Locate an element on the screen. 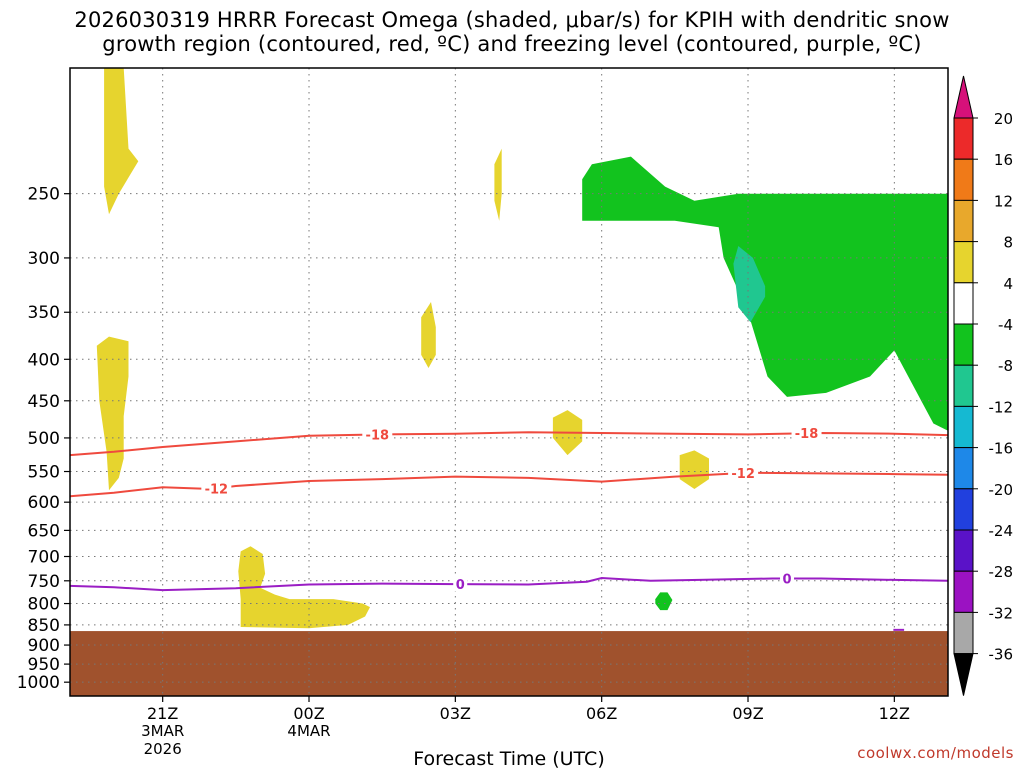  y-tick-label-800: 800 is located at coordinates (44, 605).